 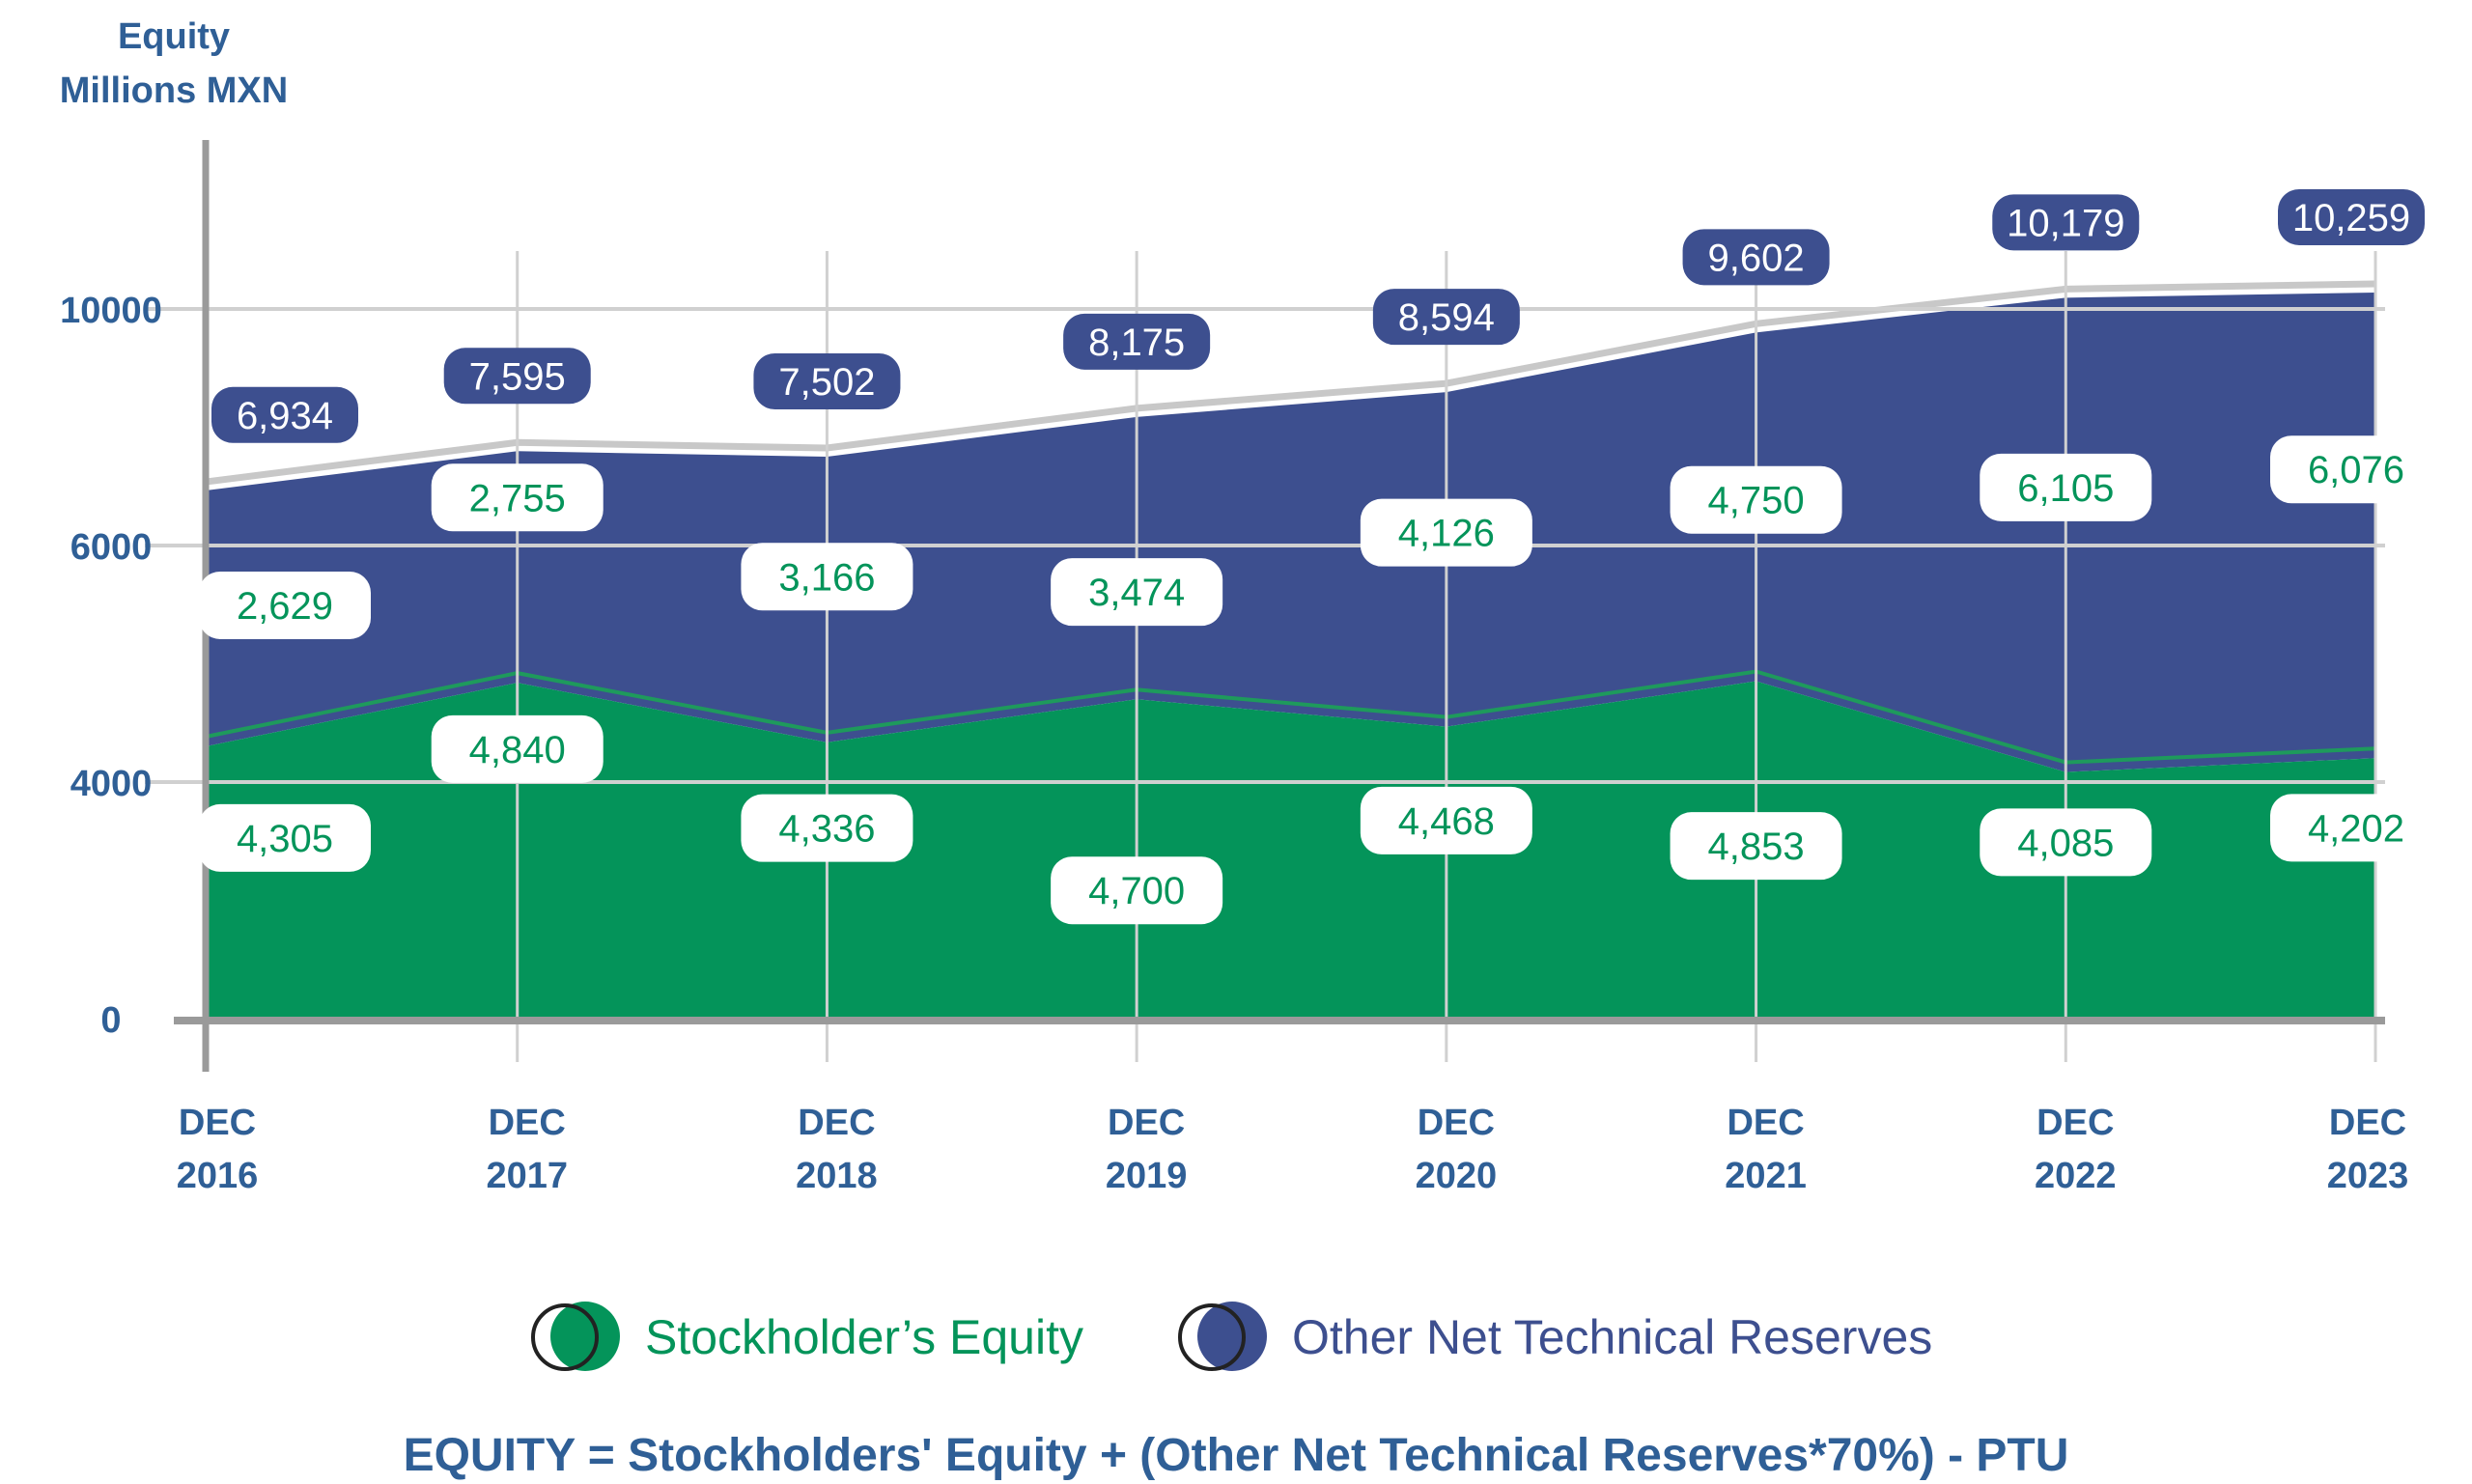 I want to click on equity-label-2: 4,336, so click(x=827, y=828).